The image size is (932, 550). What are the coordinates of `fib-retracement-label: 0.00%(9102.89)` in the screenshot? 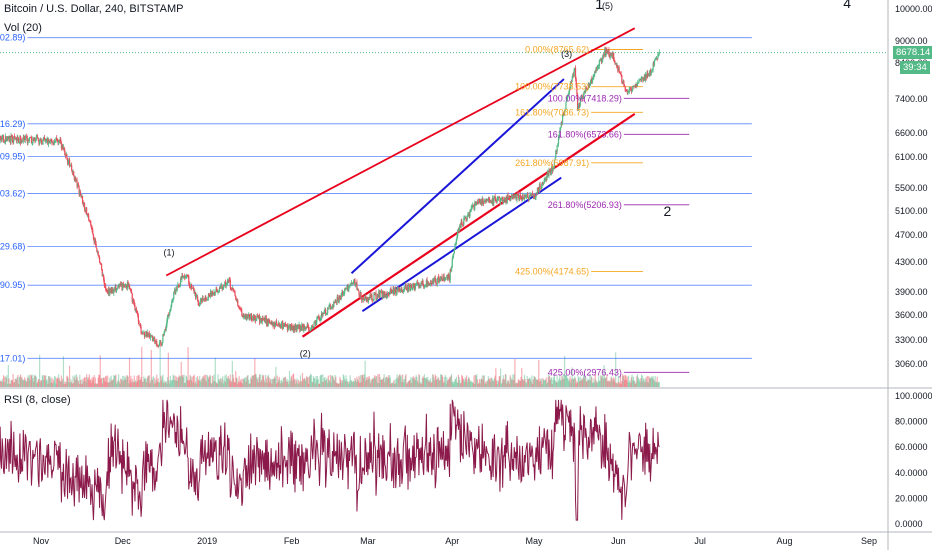 It's located at (12, 38).